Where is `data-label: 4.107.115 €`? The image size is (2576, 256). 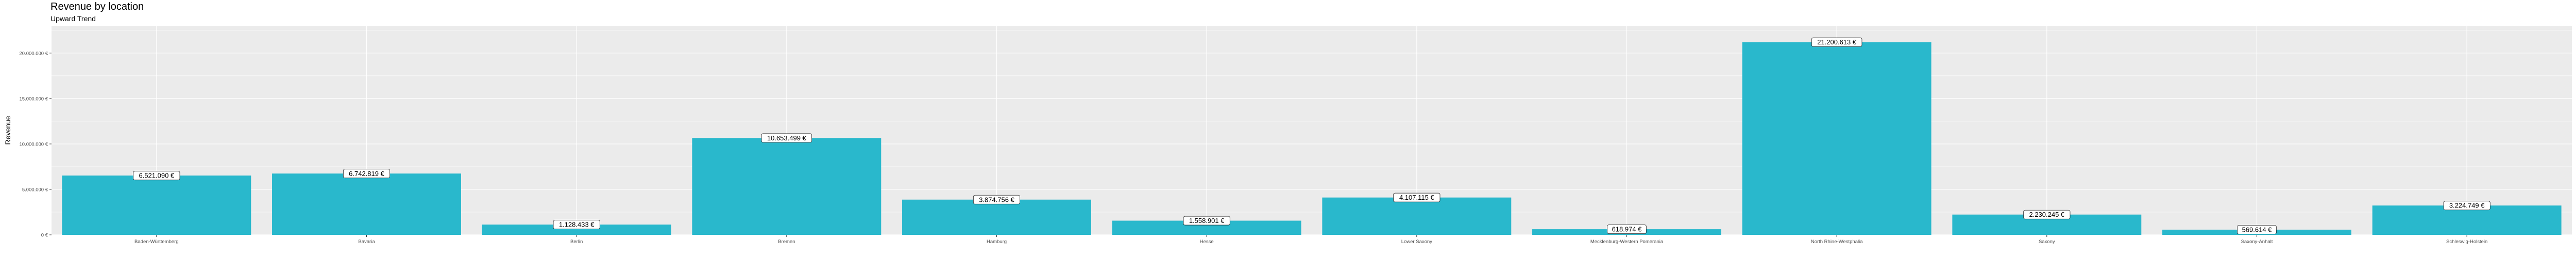
data-label: 4.107.115 € is located at coordinates (1416, 197).